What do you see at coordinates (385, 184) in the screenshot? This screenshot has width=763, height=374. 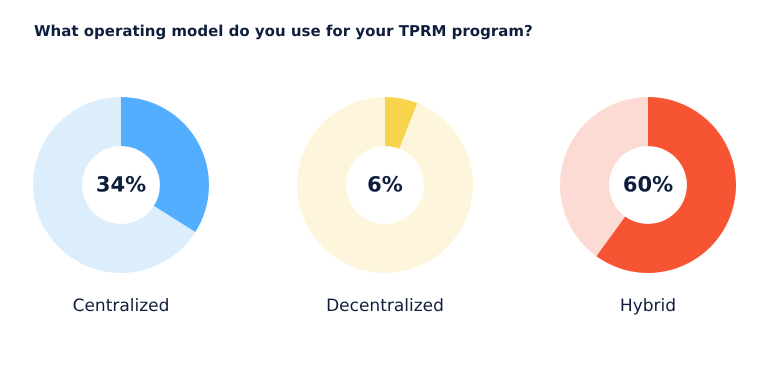 I see `data-label: 6%` at bounding box center [385, 184].